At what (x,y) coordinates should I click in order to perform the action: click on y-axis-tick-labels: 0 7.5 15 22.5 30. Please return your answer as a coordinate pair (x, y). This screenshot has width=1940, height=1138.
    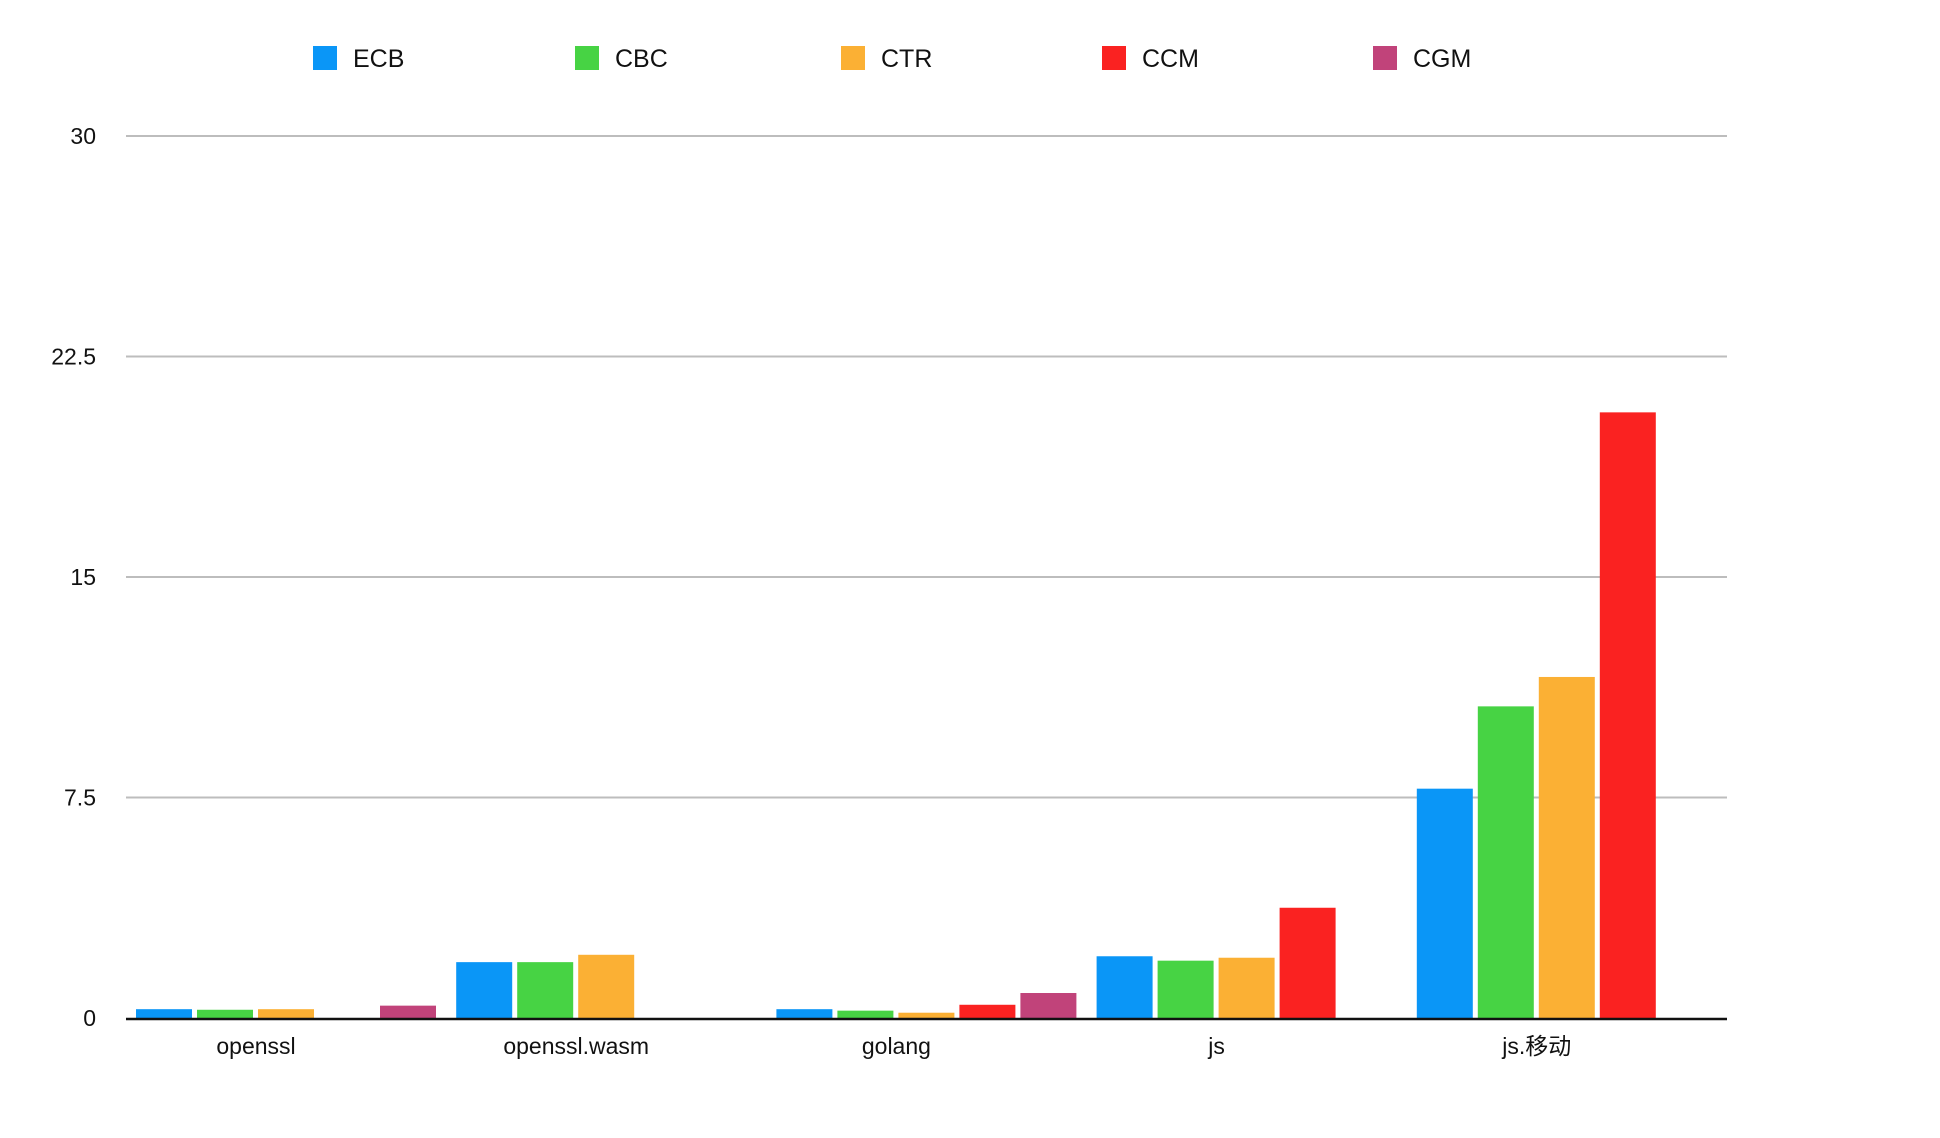
    Looking at the image, I should click on (73, 577).